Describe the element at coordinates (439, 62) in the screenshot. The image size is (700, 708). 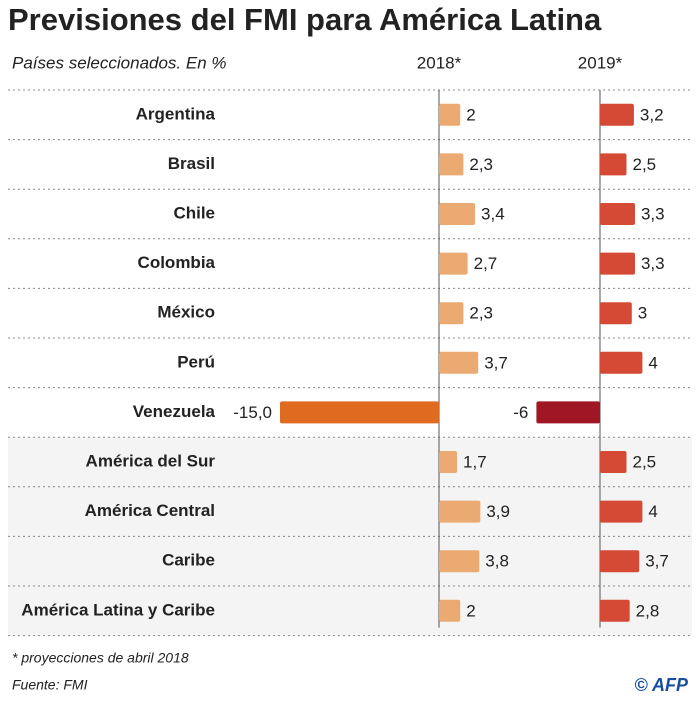
I see `legend-label: 2018*` at that location.